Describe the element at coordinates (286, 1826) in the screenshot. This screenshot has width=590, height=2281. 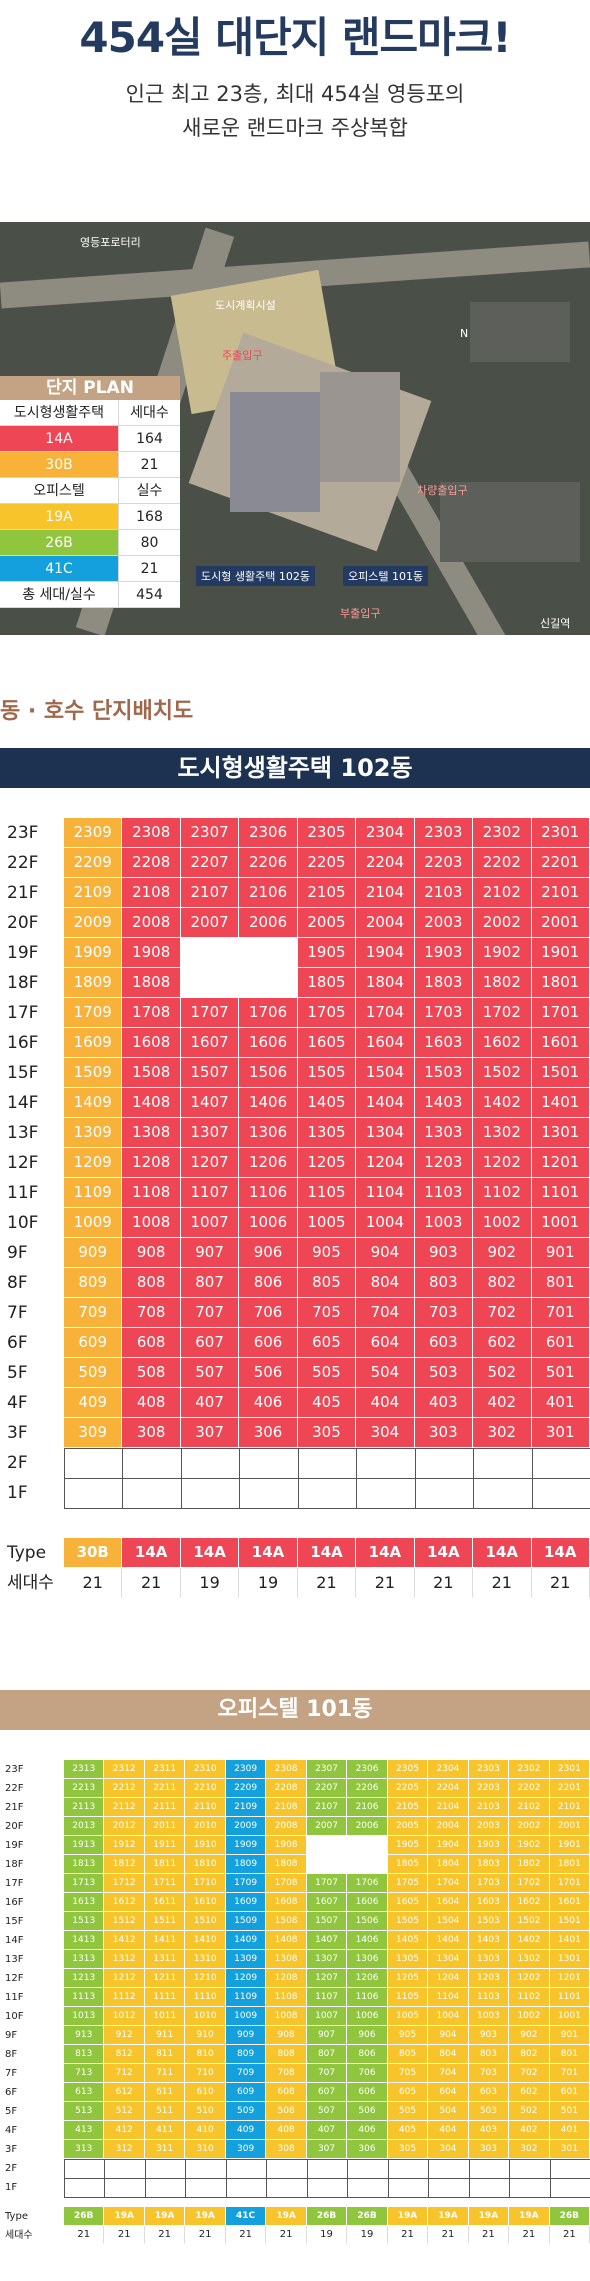
I see `unit-cell: 2008` at that location.